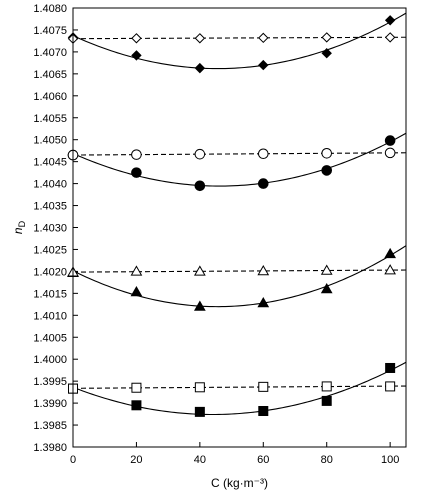 The width and height of the screenshot is (423, 500). What do you see at coordinates (50, 426) in the screenshot?
I see `y-tick-label: 1.3985` at bounding box center [50, 426].